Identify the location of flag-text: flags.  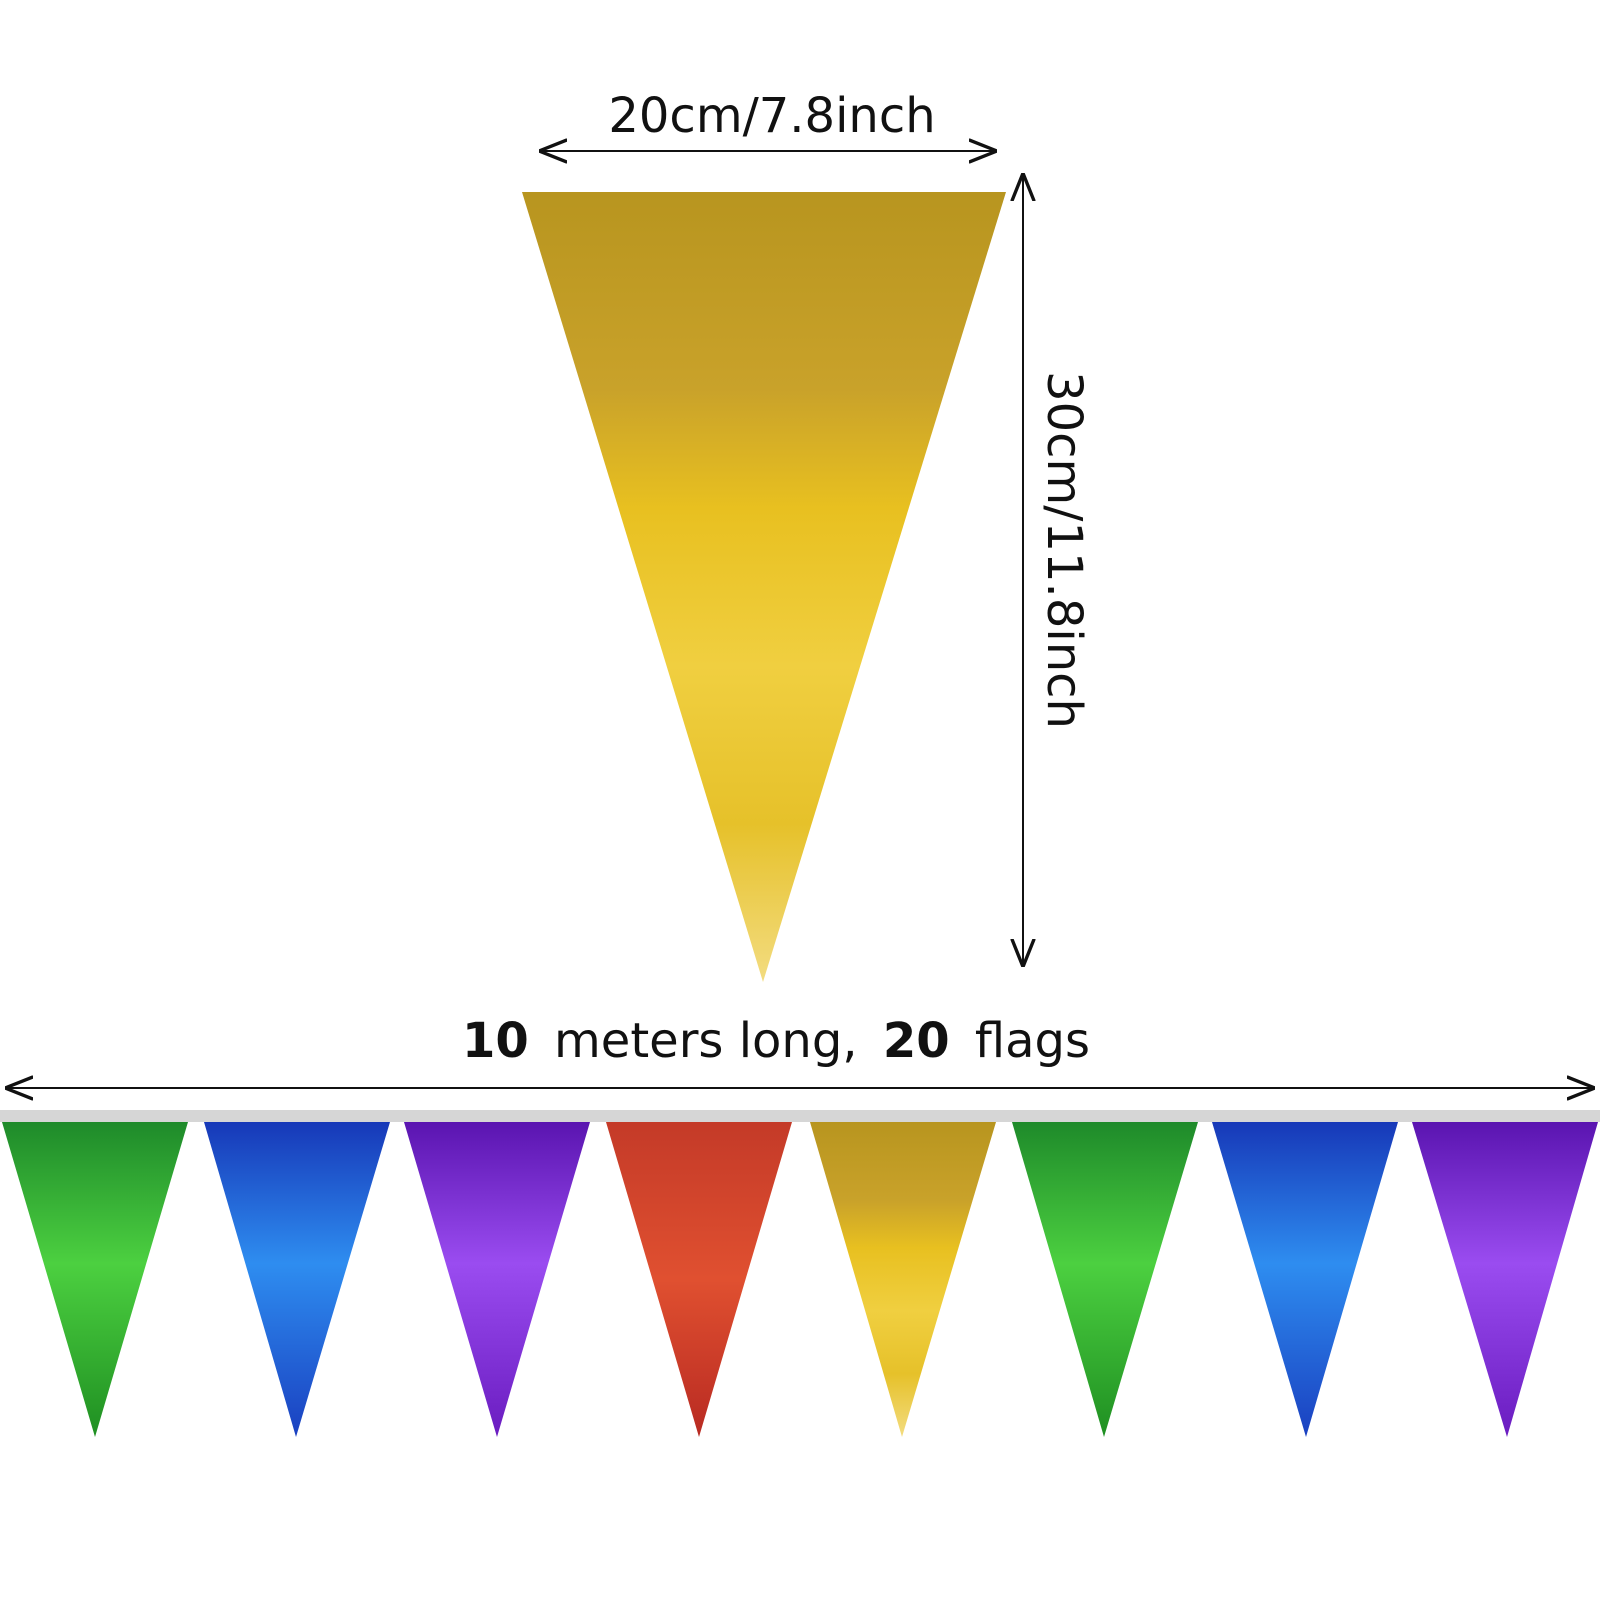
(1032, 1041).